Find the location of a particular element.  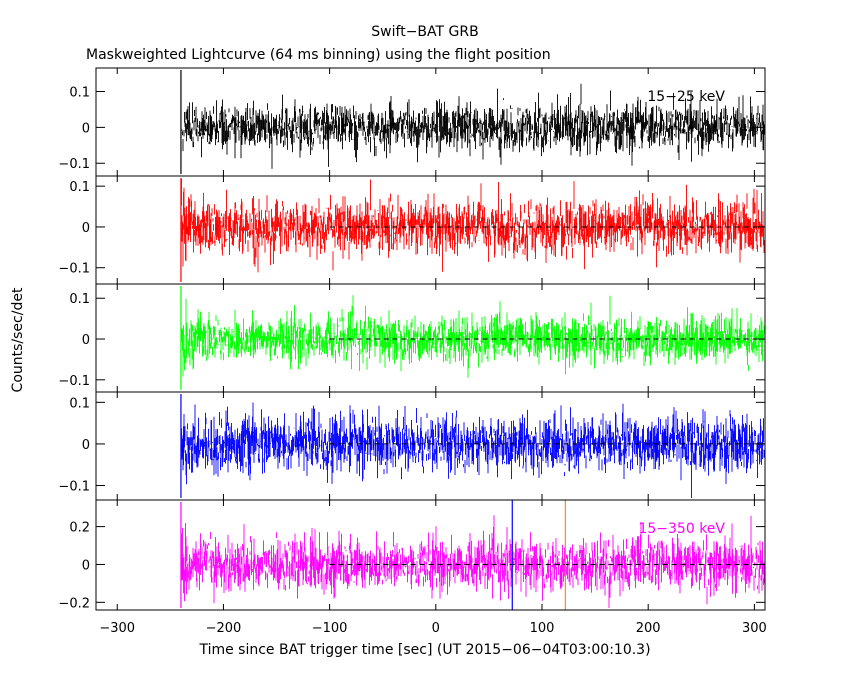

band-label: 15−25 keV is located at coordinates (686, 97).